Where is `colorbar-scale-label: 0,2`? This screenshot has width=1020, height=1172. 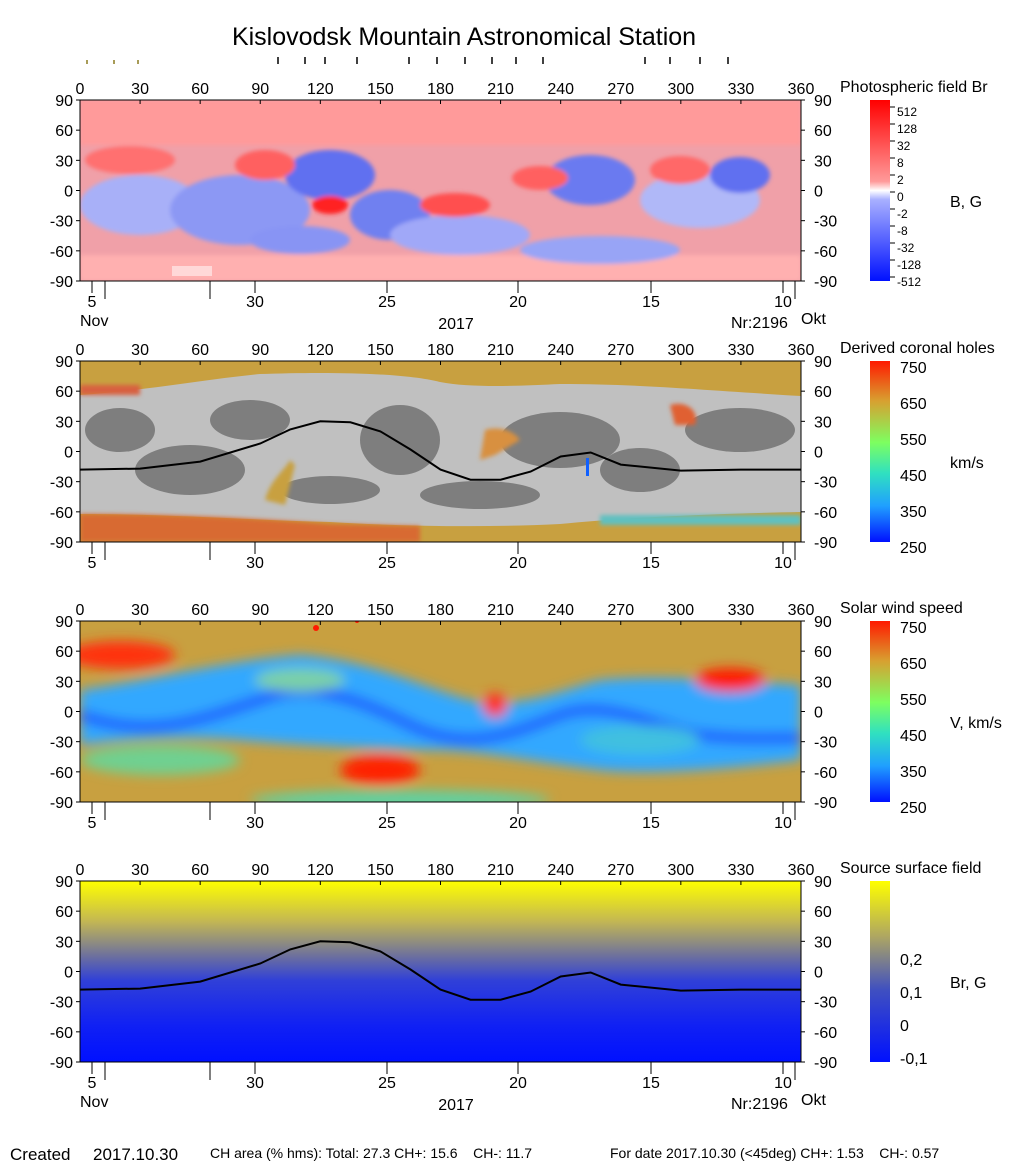
colorbar-scale-label: 0,2 is located at coordinates (911, 960).